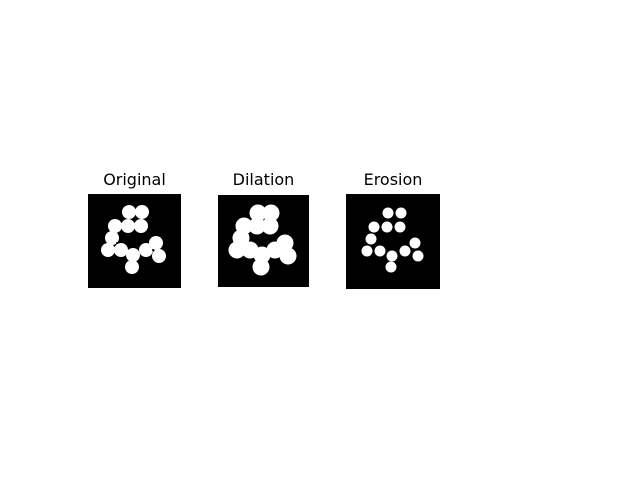  I want to click on original-image, so click(134, 241).